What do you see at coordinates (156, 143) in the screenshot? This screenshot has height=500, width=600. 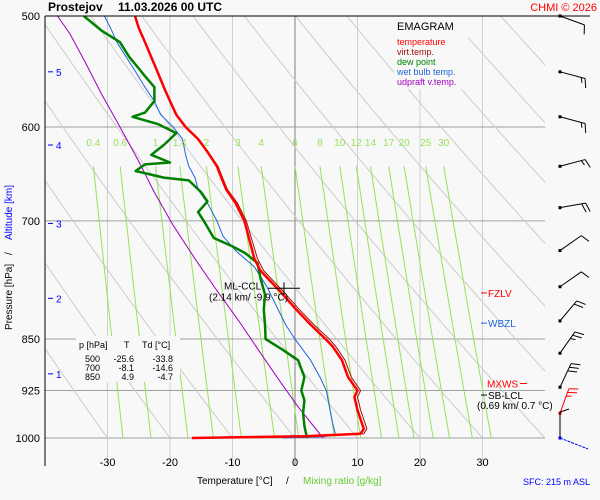 I see `mixing-ratio-label: 1` at bounding box center [156, 143].